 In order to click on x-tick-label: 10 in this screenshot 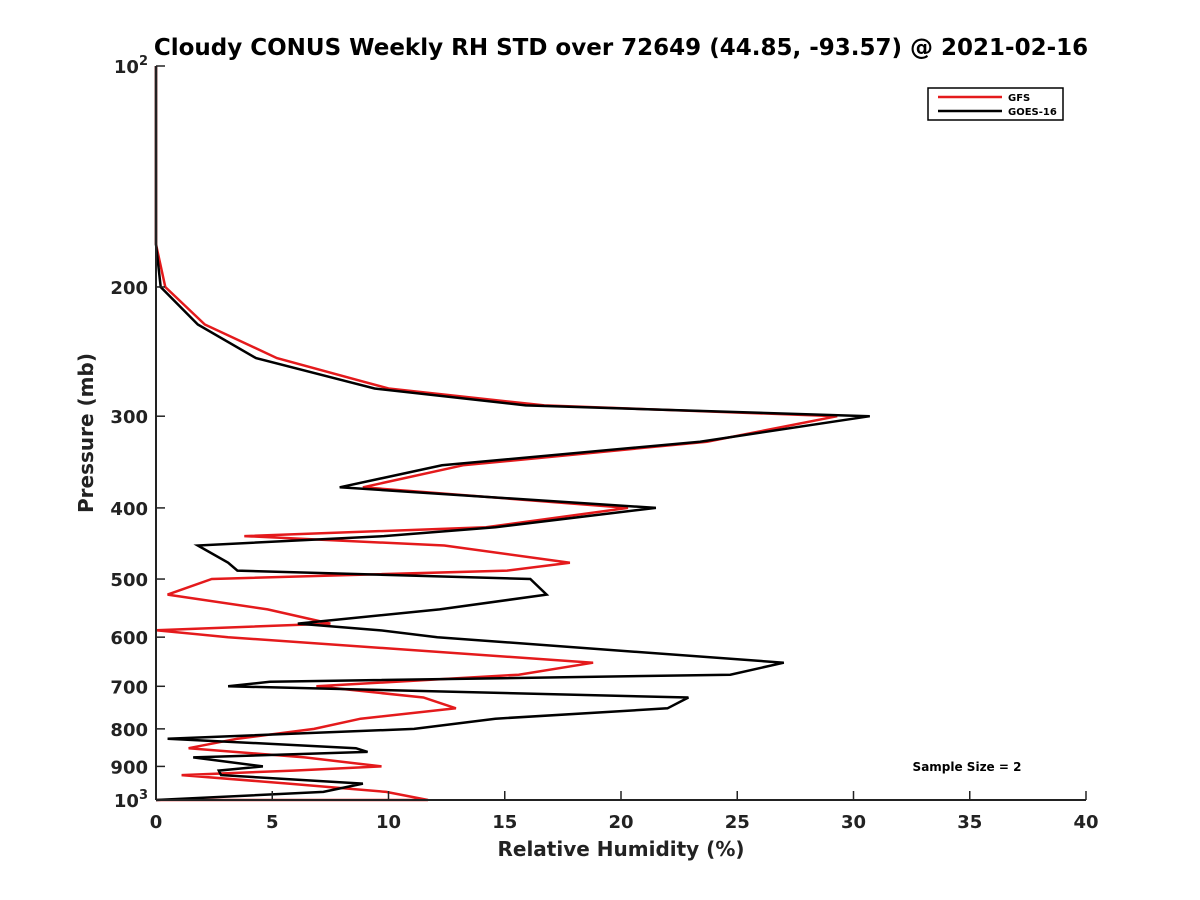, I will do `click(388, 822)`.